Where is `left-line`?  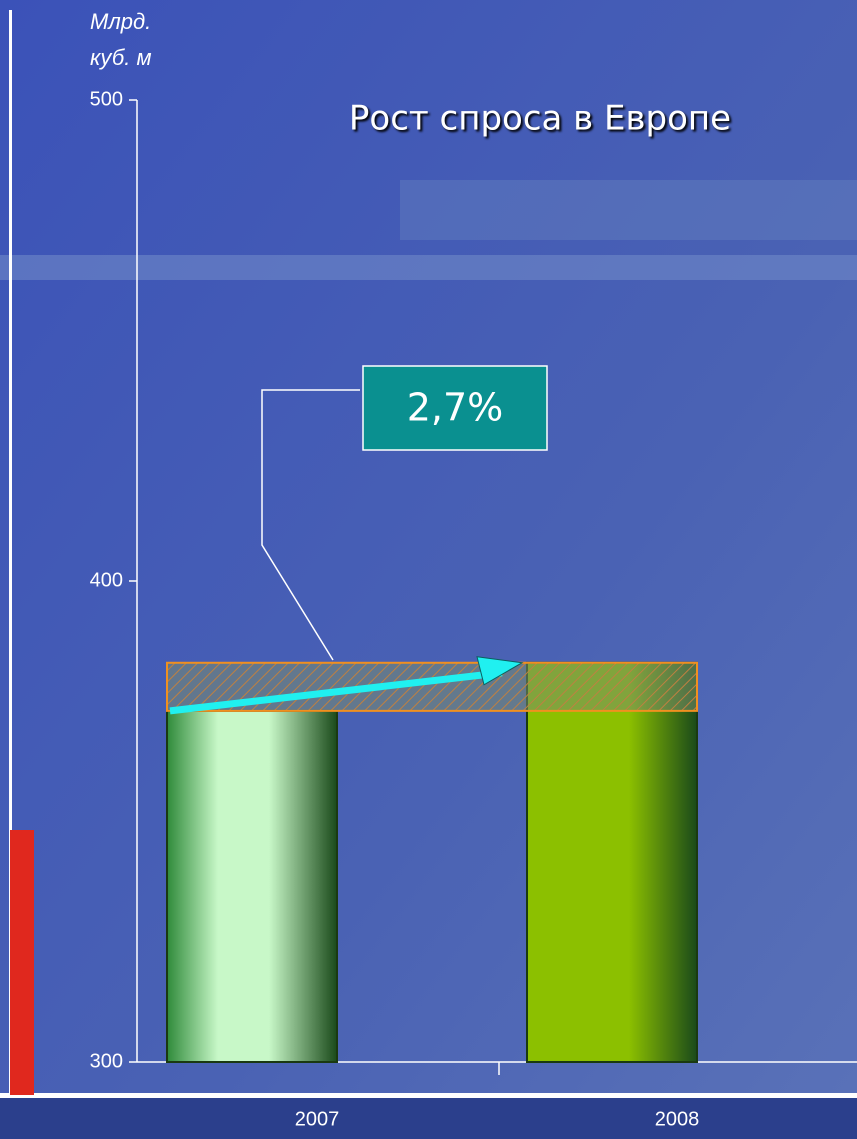 left-line is located at coordinates (10, 552).